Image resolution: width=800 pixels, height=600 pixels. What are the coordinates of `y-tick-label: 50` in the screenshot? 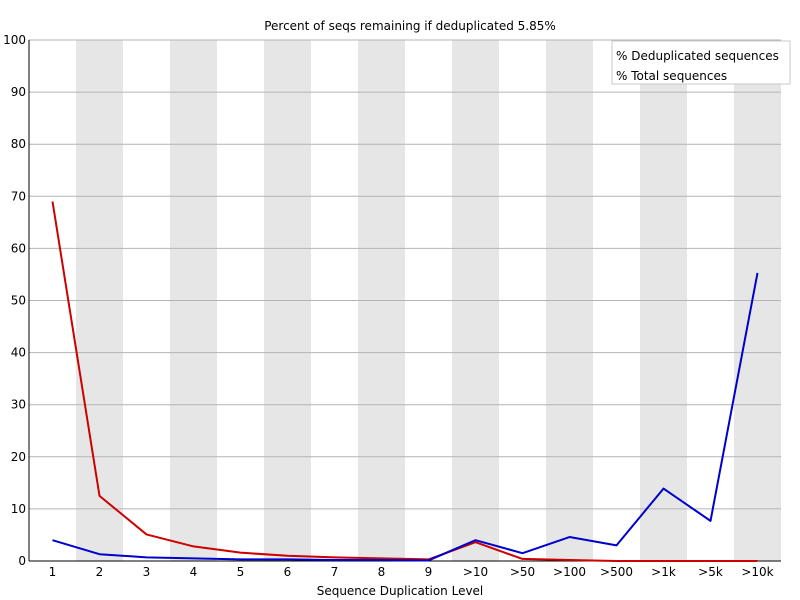 It's located at (18, 301).